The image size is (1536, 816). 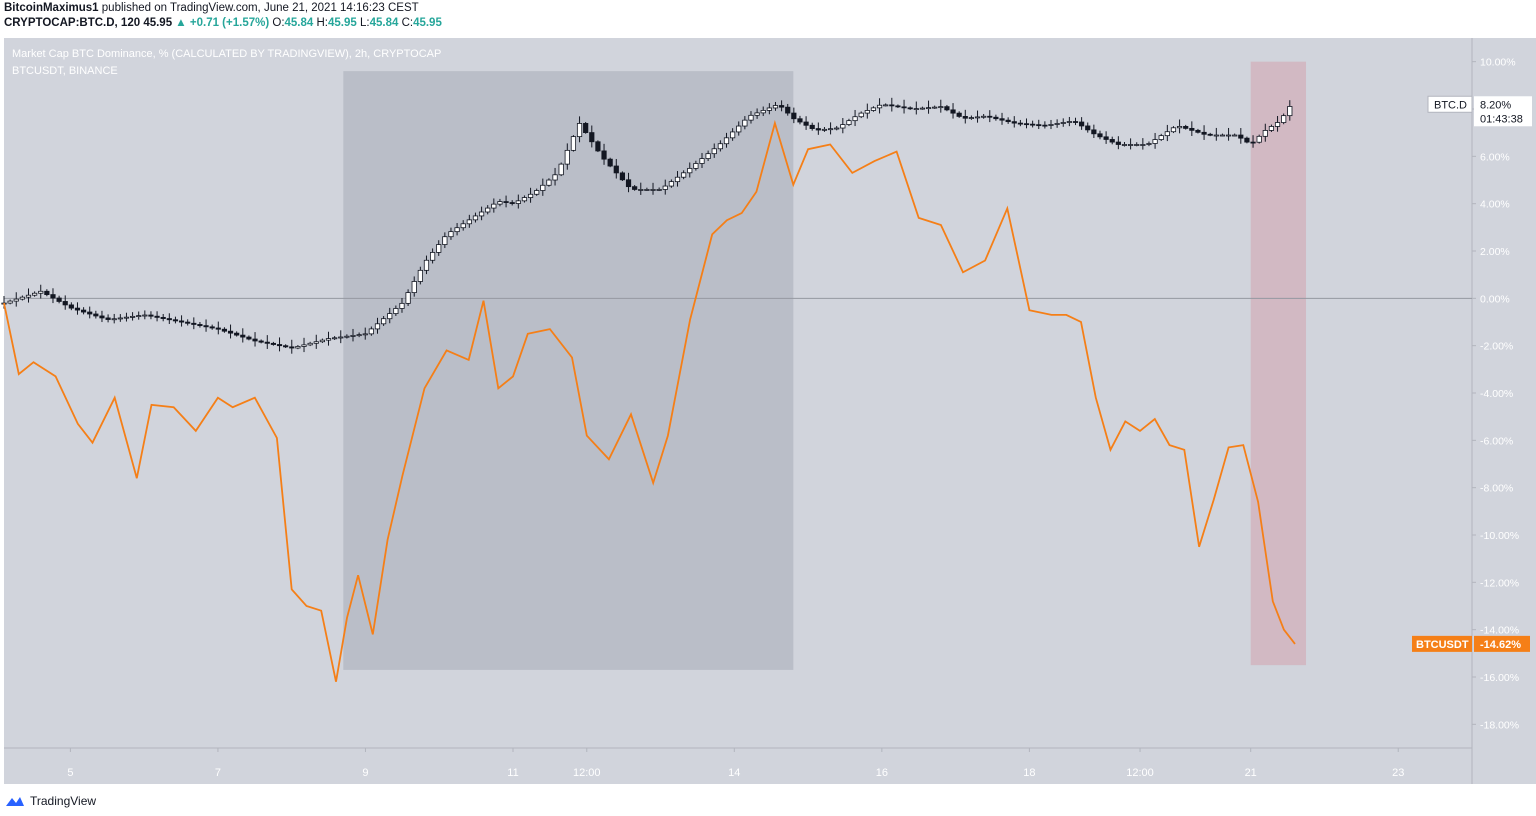 I want to click on chart-subtitle: BTCUSDT, BINANCE, so click(x=65, y=71).